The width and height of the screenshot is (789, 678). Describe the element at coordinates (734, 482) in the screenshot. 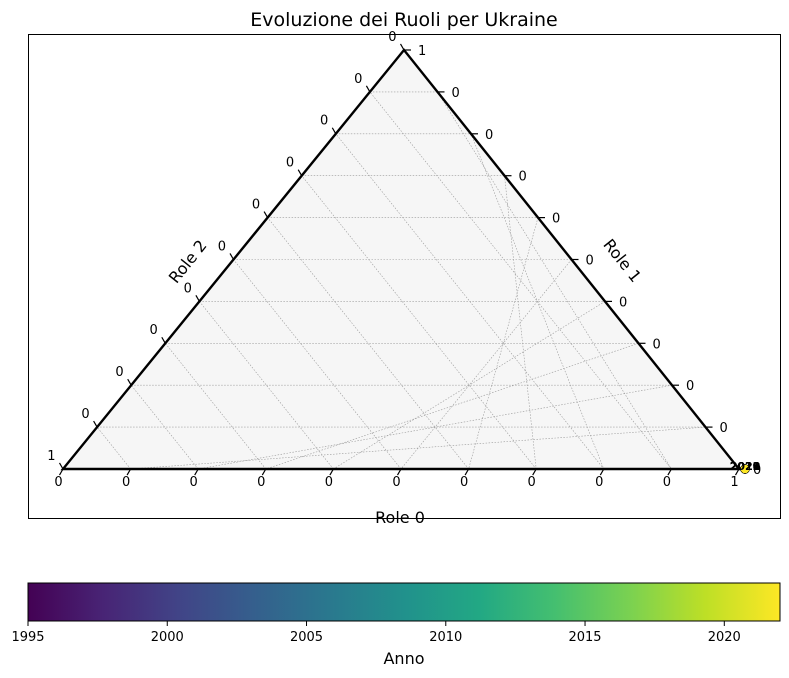

I see `bottom-axis-tick-label: 1` at that location.